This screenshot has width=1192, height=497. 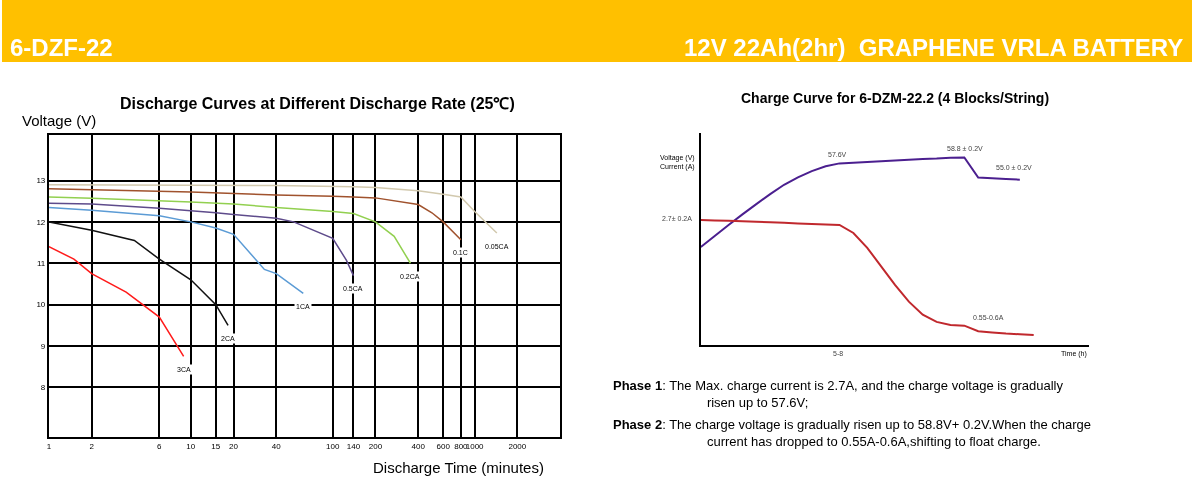 I want to click on x-axis-title: Discharge Time (minutes), so click(x=458, y=467).